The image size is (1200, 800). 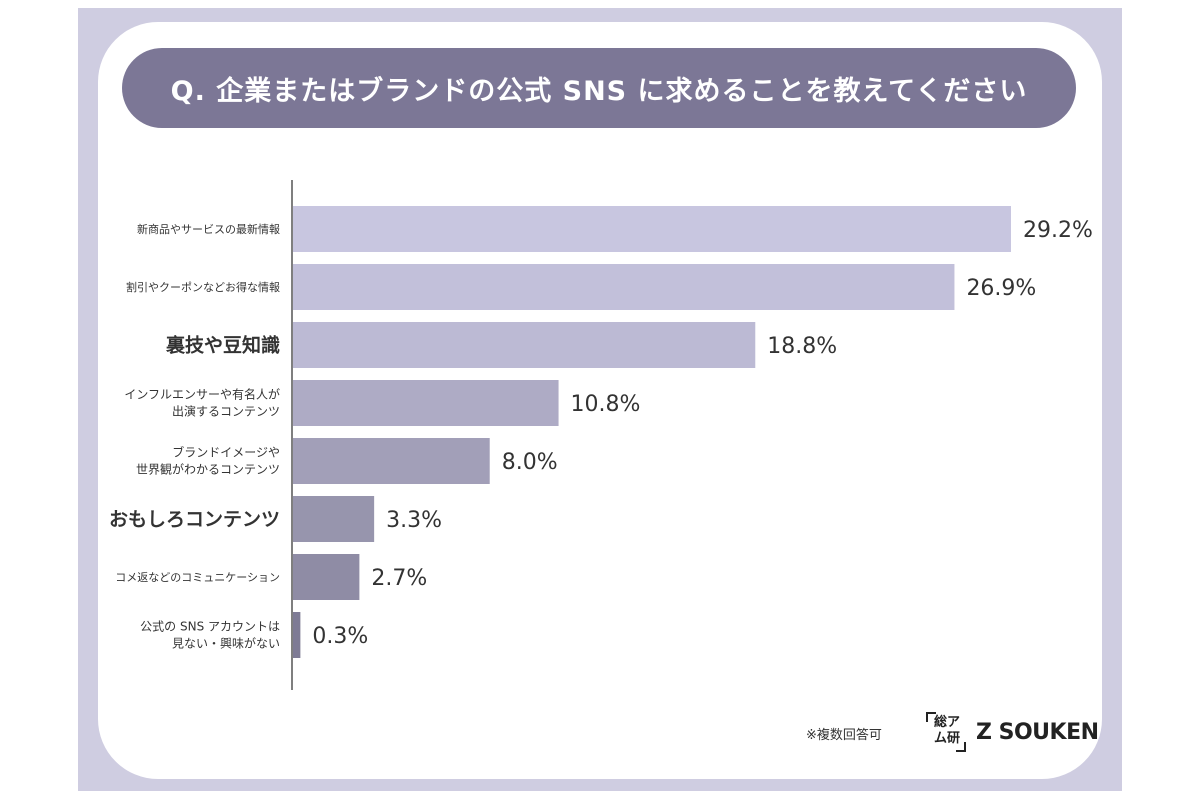 What do you see at coordinates (222, 345) in the screenshot?
I see `category-label: 裏技や豆知識` at bounding box center [222, 345].